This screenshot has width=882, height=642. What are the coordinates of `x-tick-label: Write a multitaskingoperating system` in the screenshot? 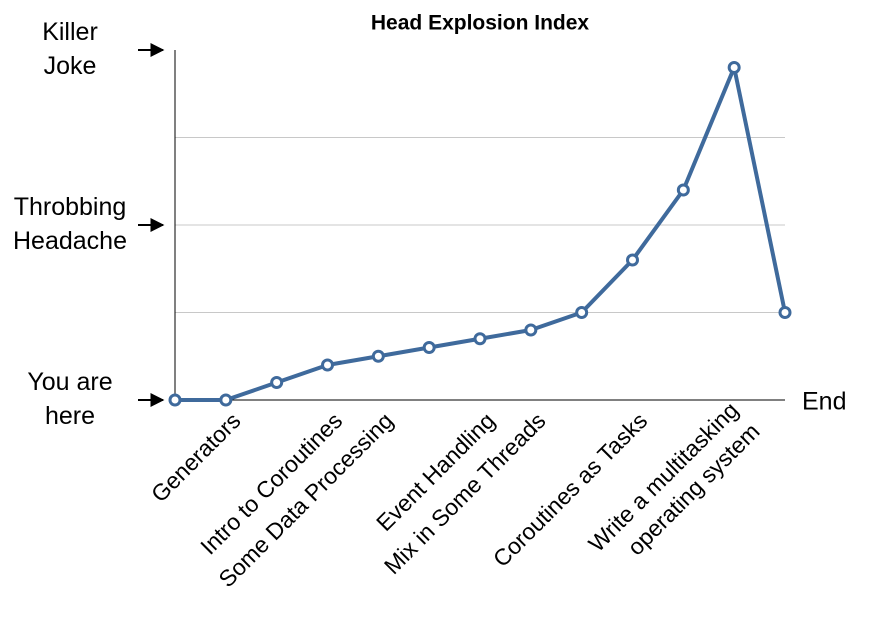 It's located at (673, 487).